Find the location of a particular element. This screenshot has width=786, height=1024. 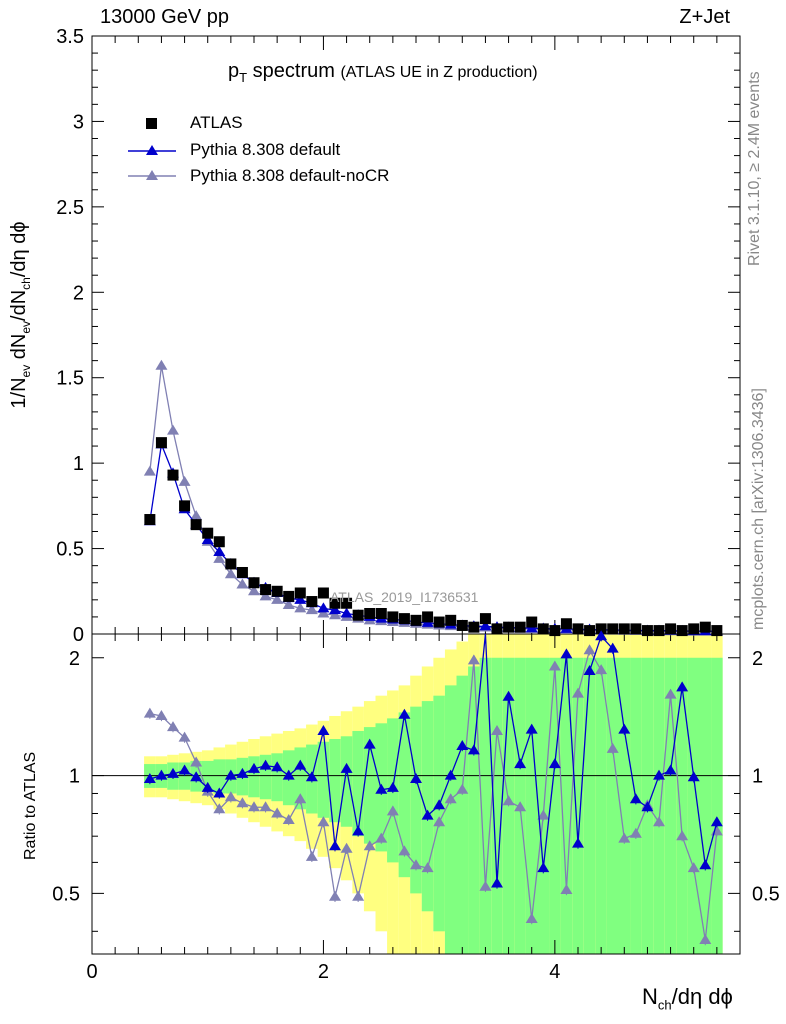

main-y-tick-label: 1.5 is located at coordinates (70, 379).